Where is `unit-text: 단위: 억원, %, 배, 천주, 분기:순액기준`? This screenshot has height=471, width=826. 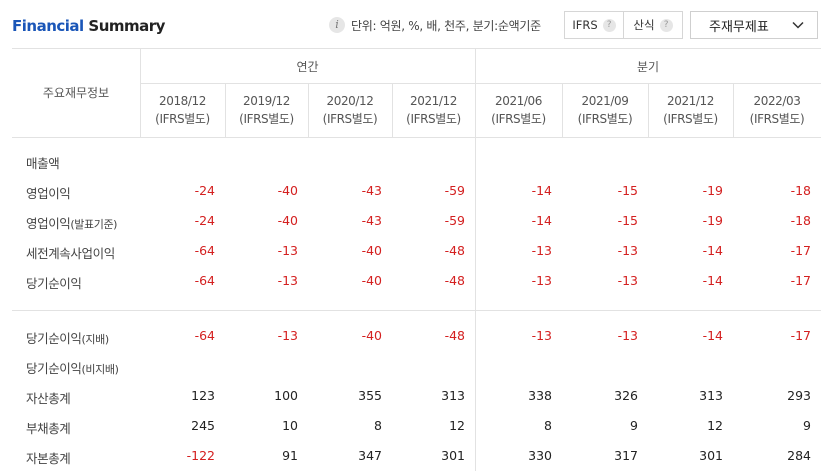
unit-text: 단위: 억원, %, 배, 천주, 분기:순액기준 is located at coordinates (446, 26).